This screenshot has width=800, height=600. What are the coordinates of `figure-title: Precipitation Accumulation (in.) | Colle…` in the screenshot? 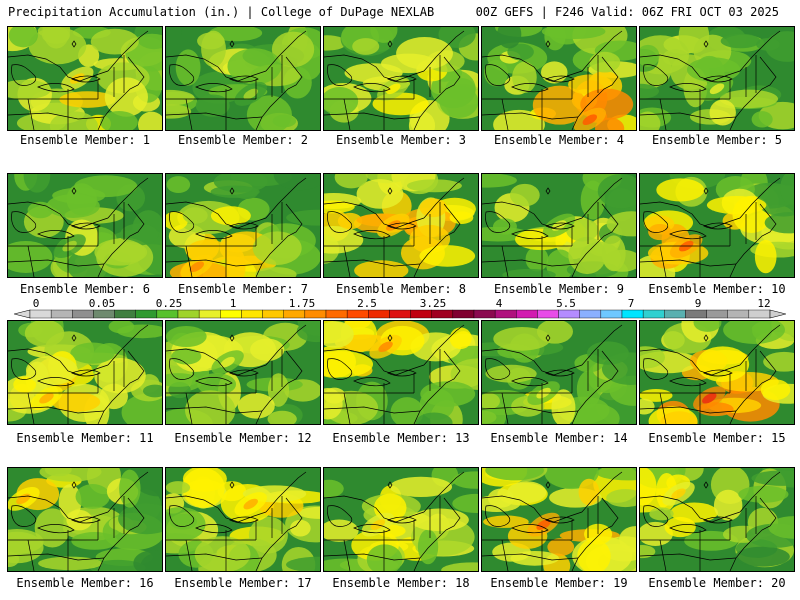 It's located at (221, 12).